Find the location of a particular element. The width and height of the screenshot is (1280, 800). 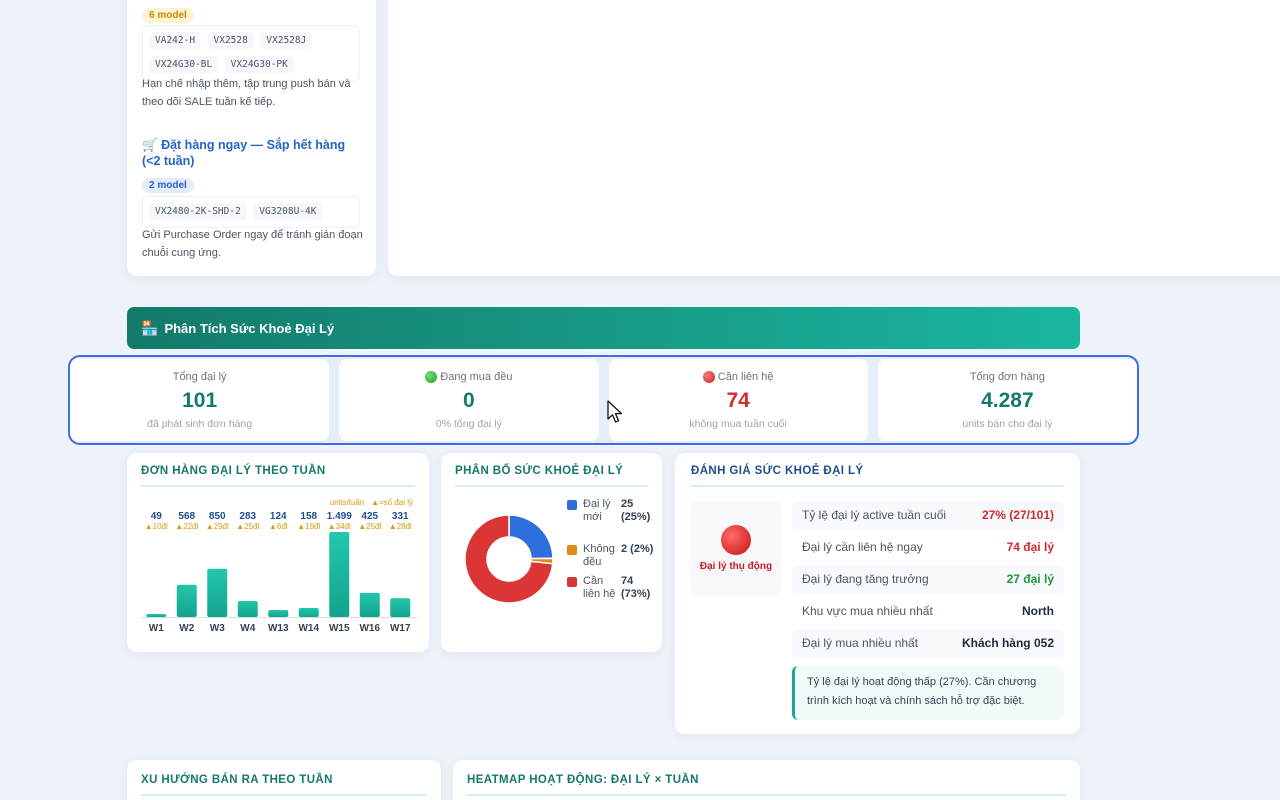

metric-label: Tỷ lệ đại lý active tuần cuối is located at coordinates (874, 515).